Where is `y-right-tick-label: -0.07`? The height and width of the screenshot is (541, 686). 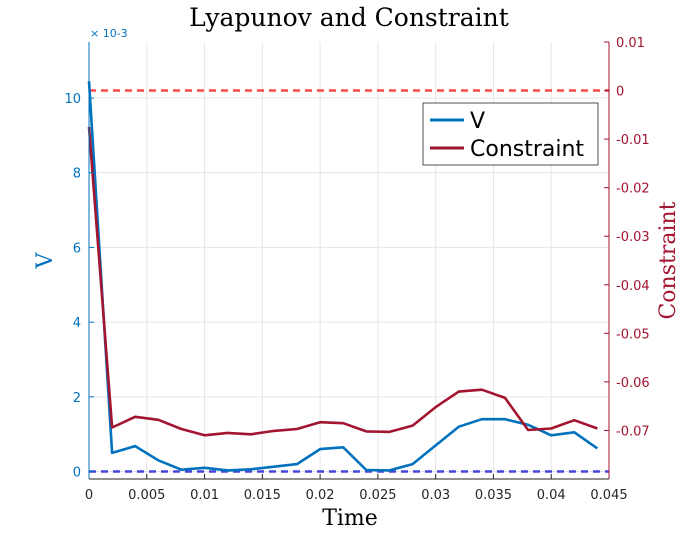 y-right-tick-label: -0.07 is located at coordinates (633, 431).